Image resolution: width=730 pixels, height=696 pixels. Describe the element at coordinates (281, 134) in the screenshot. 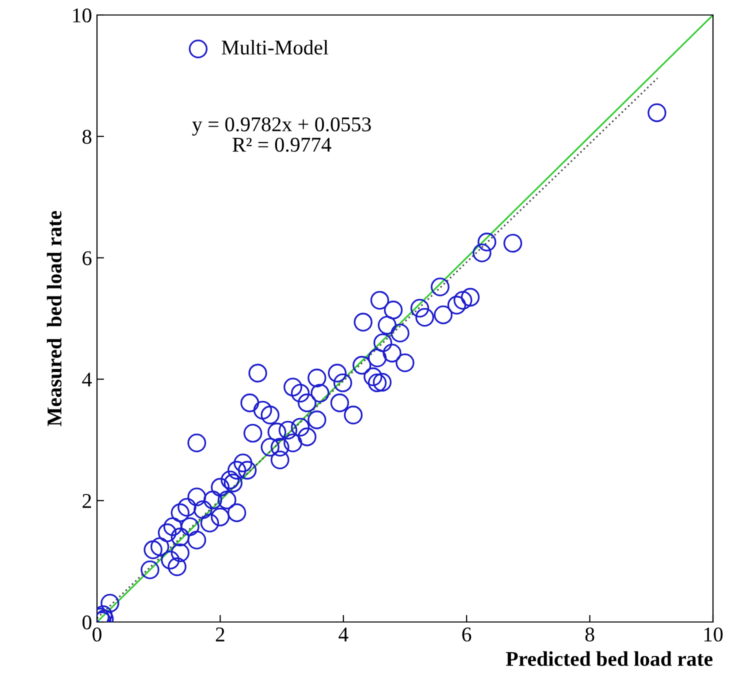

I see `annotation: y = 0.9782x + 0.0553 R² = 0.9774` at that location.